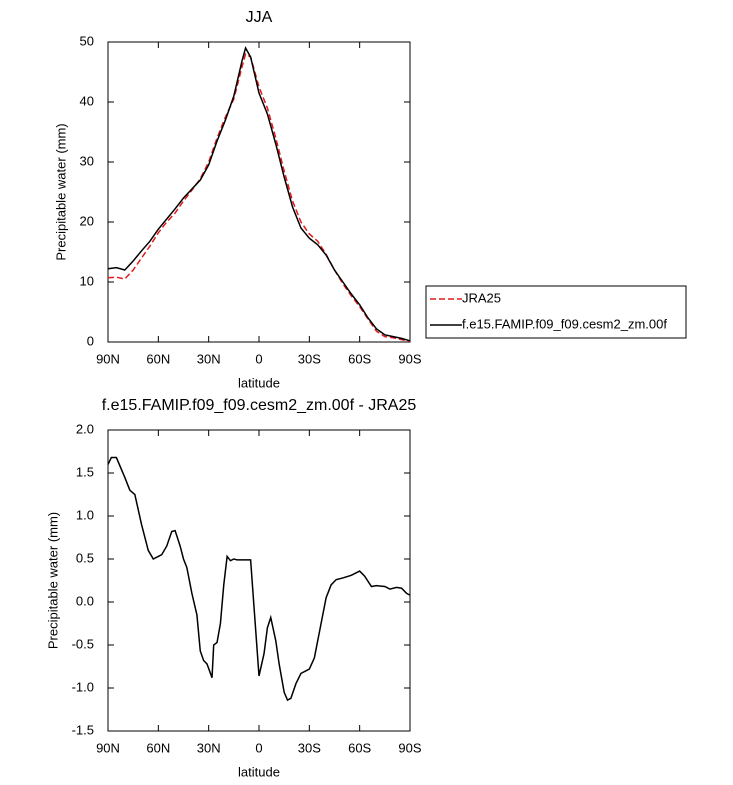 The width and height of the screenshot is (733, 785). What do you see at coordinates (87, 40) in the screenshot?
I see `y-tick-label: 50` at bounding box center [87, 40].